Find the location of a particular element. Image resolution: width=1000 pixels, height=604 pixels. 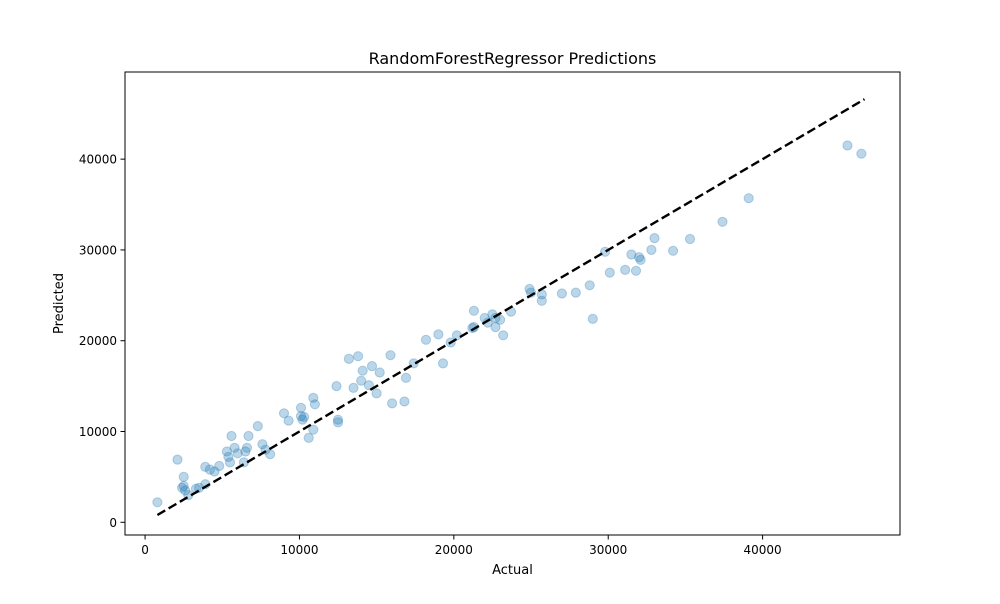

y-tick-label: 0 is located at coordinates (113, 523).